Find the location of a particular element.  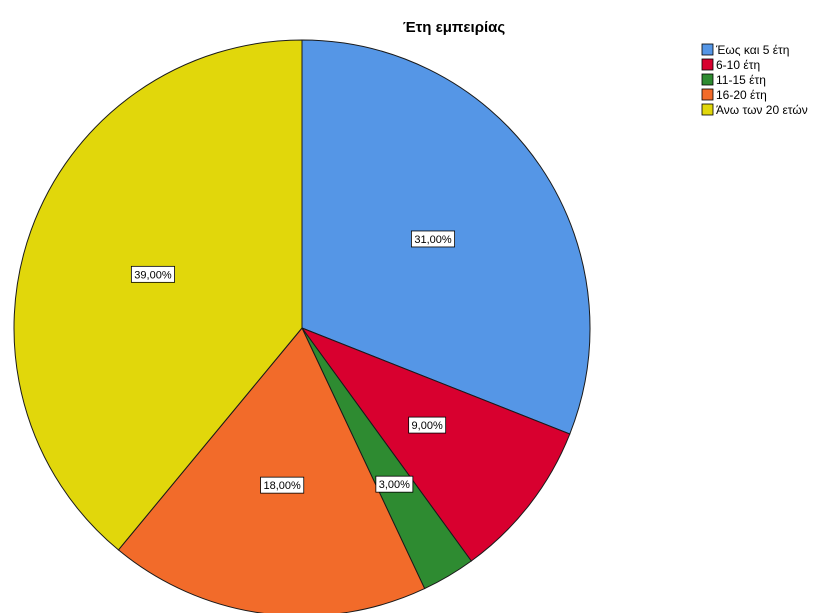

data-label-2: 9,00% is located at coordinates (427, 425).